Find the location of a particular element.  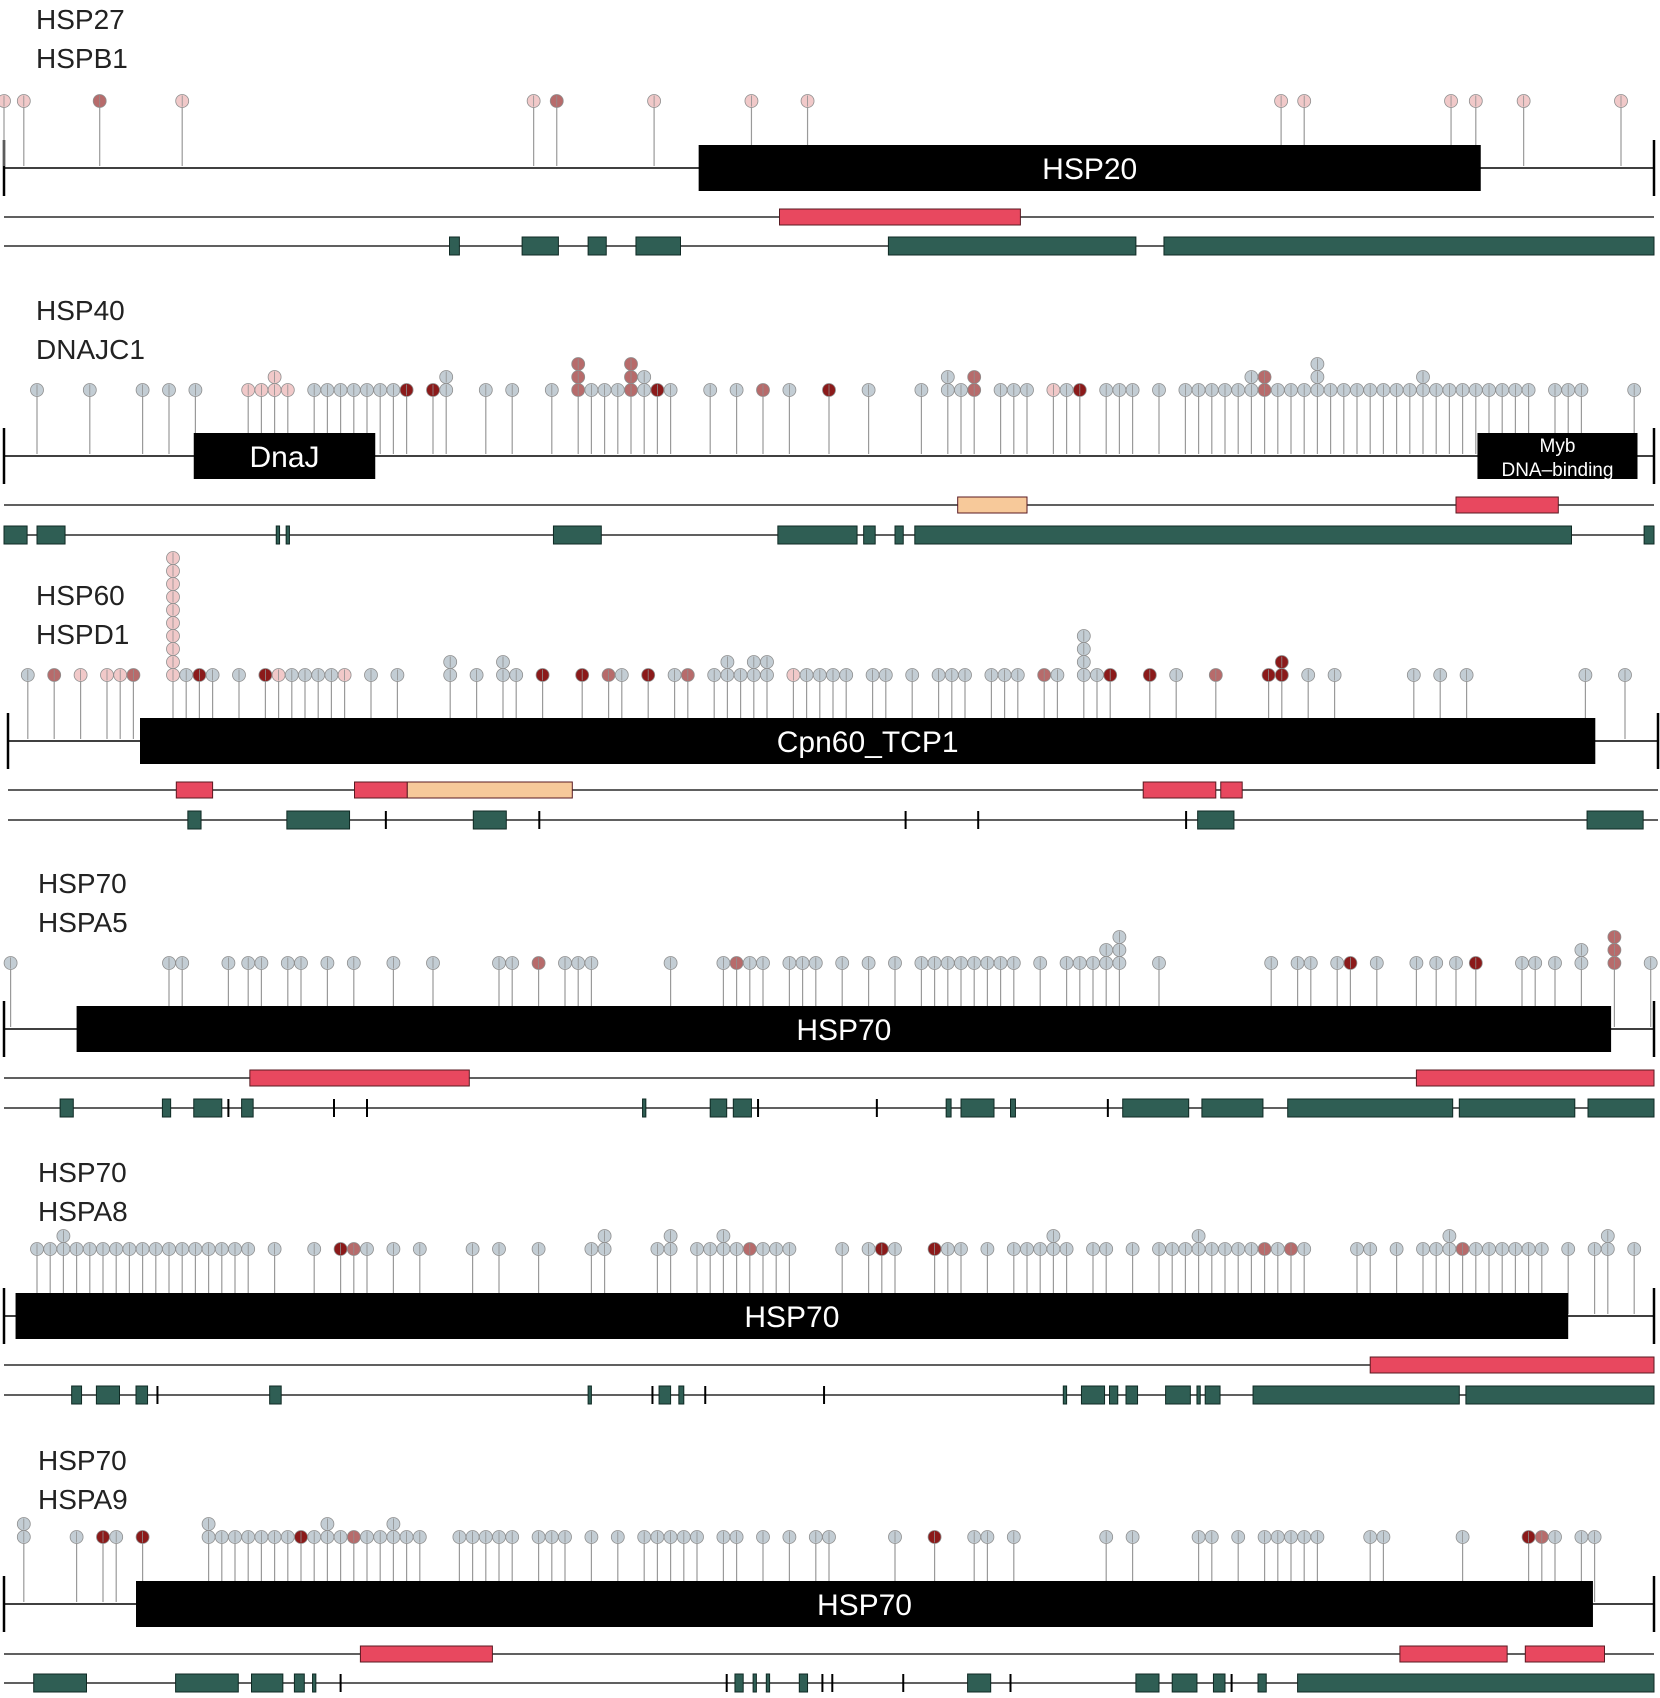

panel-hspa8: HSP70 HSPA8 HSP70 is located at coordinates (829, 1281).